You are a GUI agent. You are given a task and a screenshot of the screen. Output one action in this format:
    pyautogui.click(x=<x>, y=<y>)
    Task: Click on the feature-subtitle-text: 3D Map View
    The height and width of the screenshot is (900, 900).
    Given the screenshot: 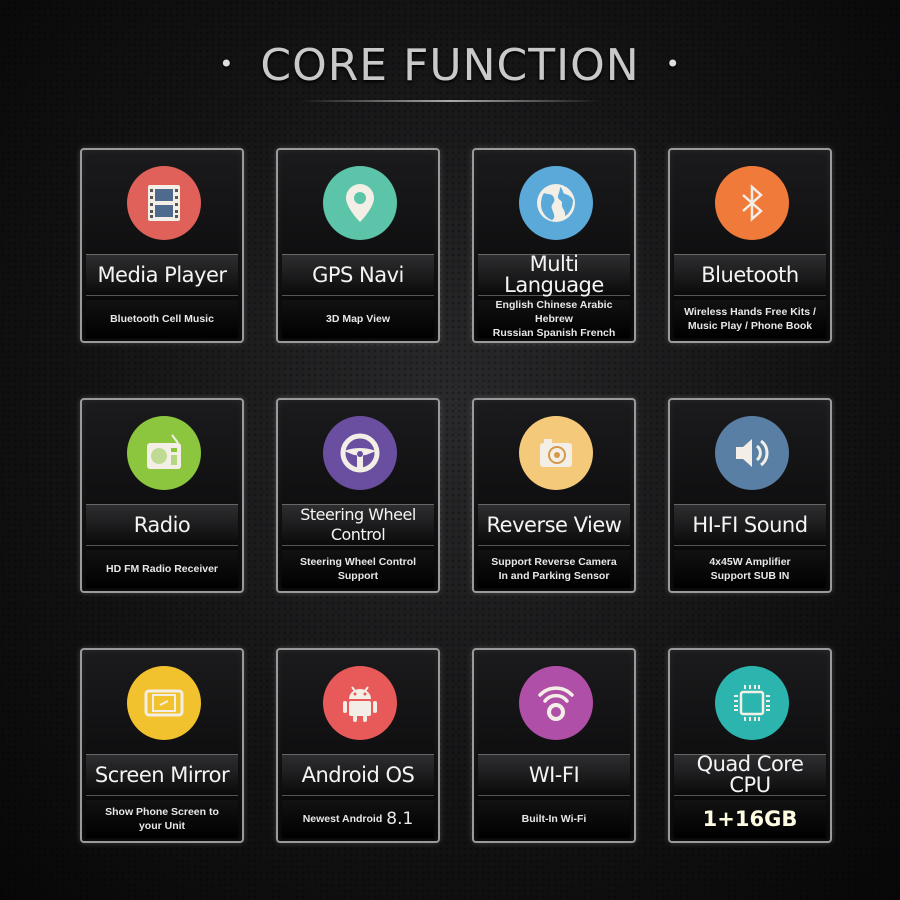 What is the action you would take?
    pyautogui.click(x=358, y=319)
    